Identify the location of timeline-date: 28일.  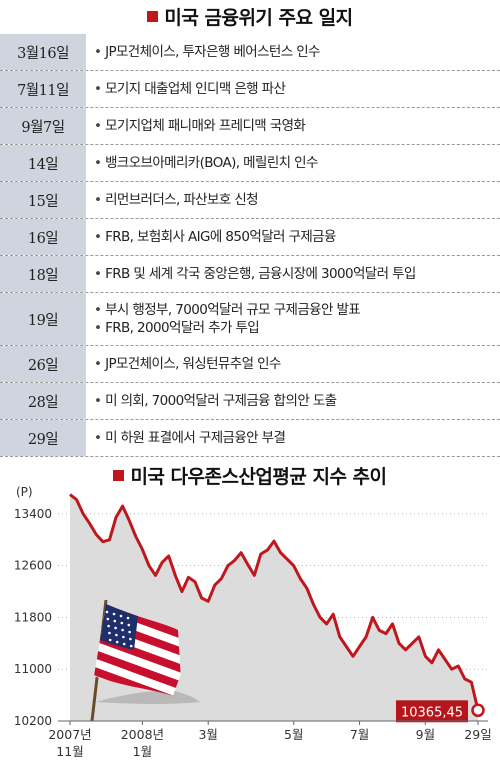
(43, 401).